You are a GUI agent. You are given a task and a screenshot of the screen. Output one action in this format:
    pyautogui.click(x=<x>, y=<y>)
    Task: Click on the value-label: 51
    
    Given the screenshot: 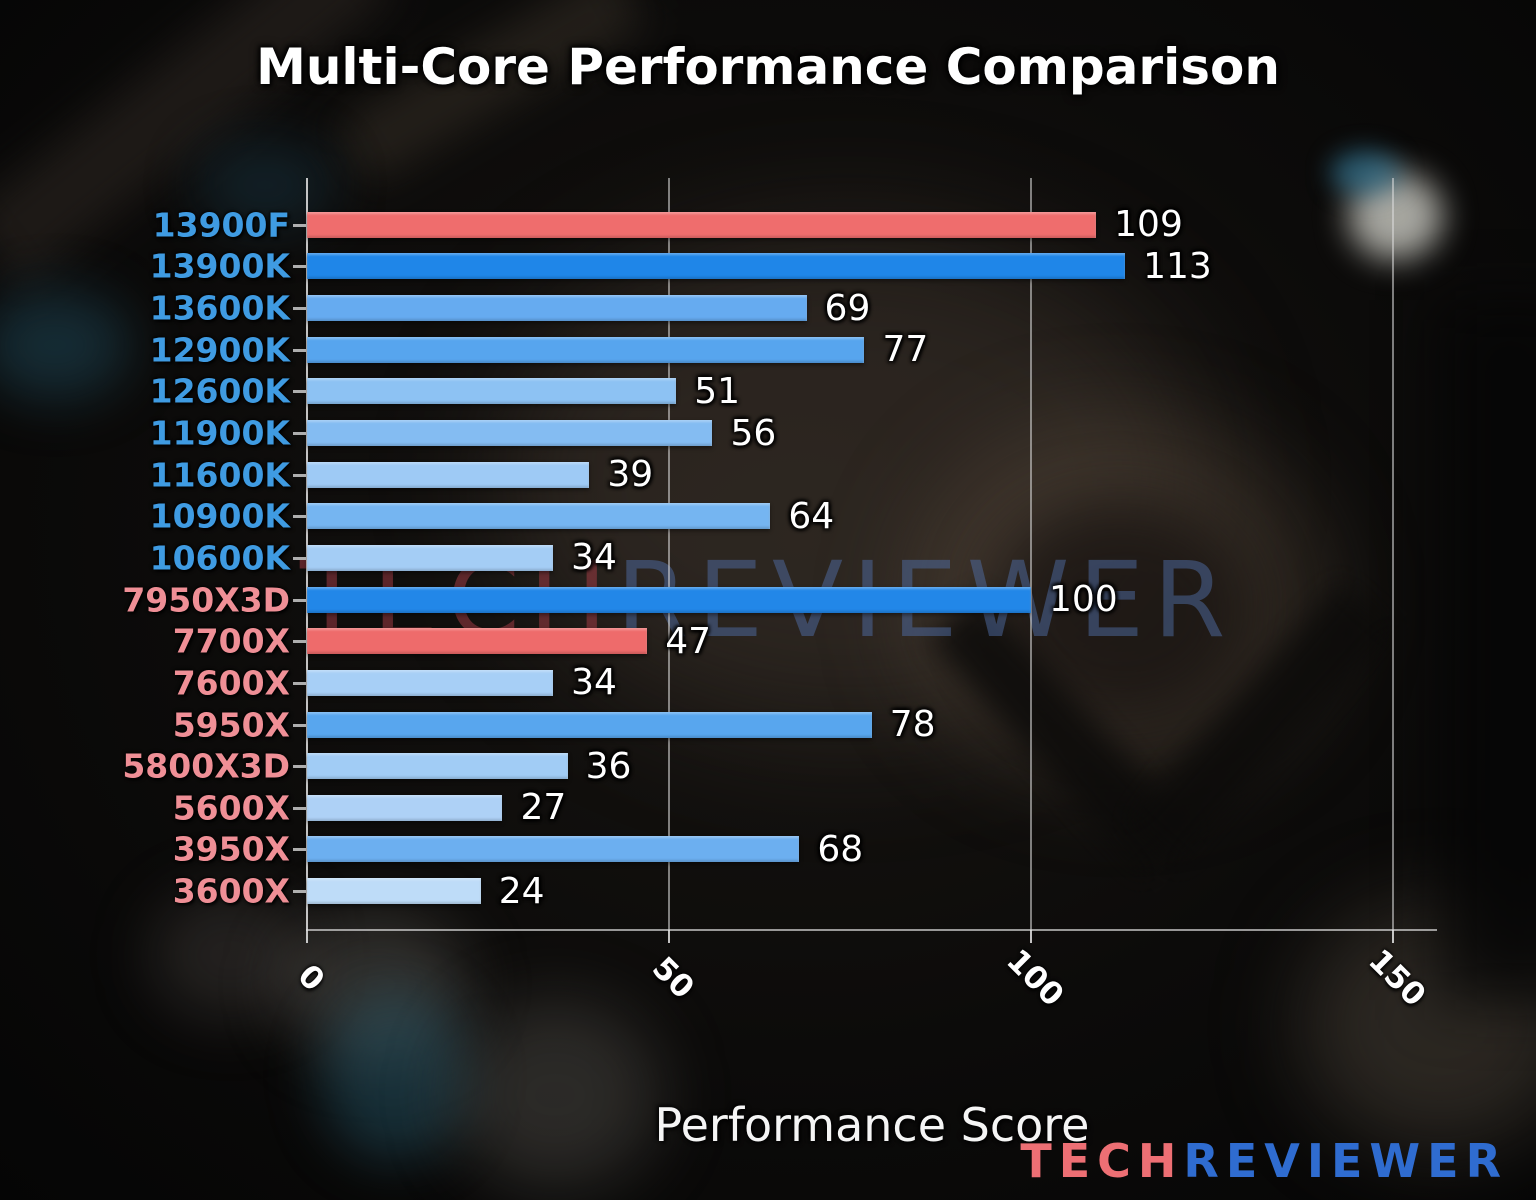 What is the action you would take?
    pyautogui.click(x=717, y=391)
    